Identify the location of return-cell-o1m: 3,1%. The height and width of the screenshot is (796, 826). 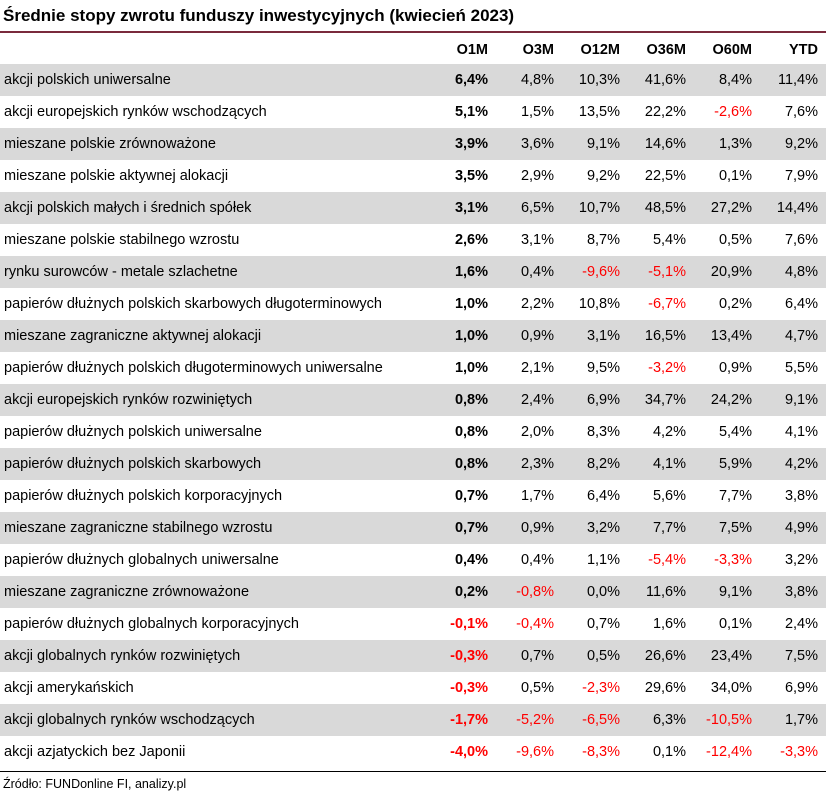
(456, 208).